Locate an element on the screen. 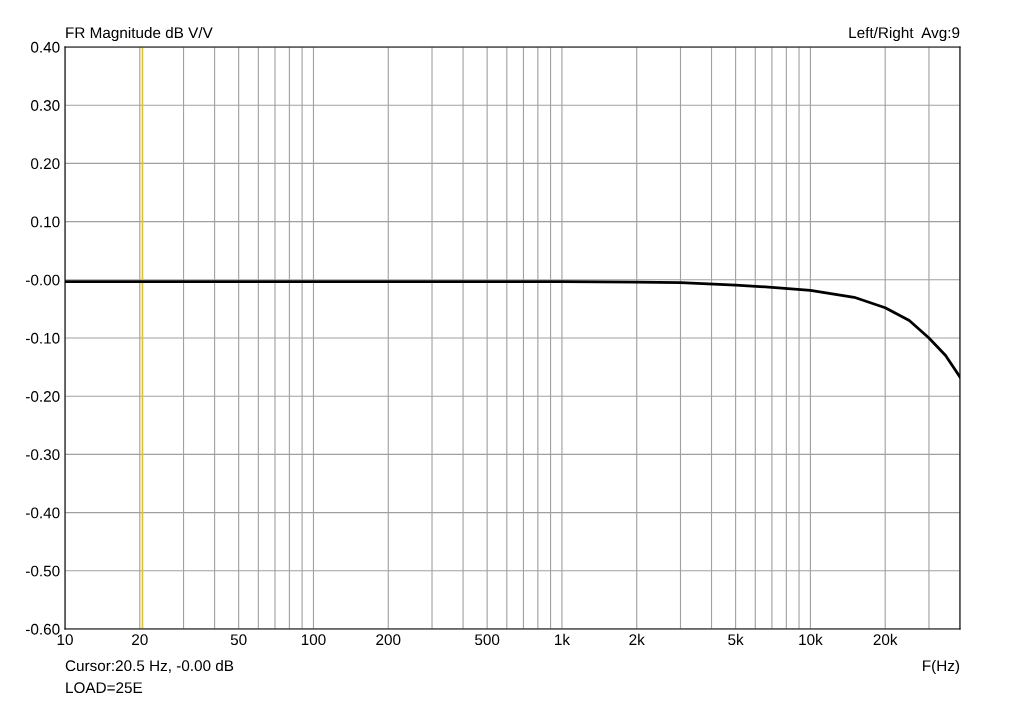 Image resolution: width=1024 pixels, height=701 pixels. y-tick-label: -0.40 is located at coordinates (43, 513).